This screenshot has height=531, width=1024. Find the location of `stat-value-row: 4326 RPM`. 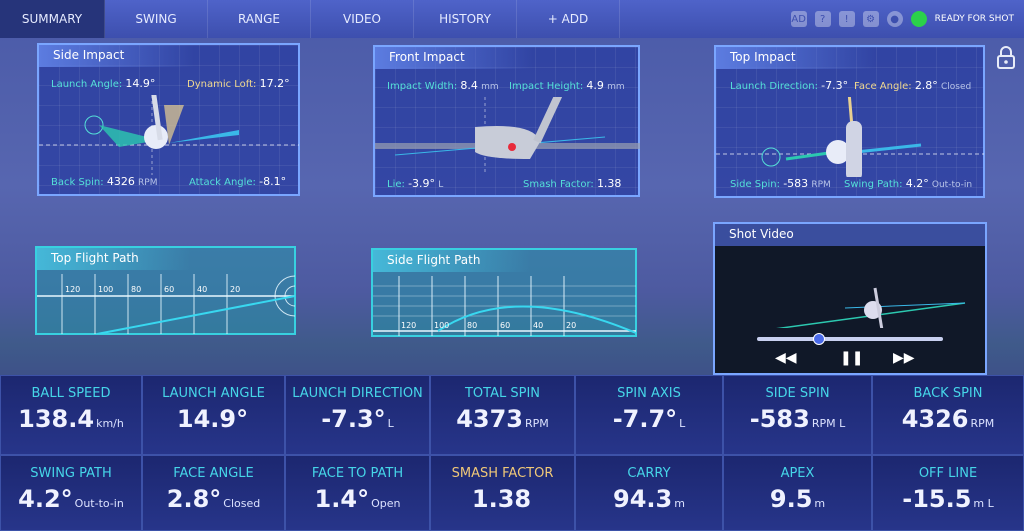

stat-value-row: 4326 RPM is located at coordinates (948, 419).